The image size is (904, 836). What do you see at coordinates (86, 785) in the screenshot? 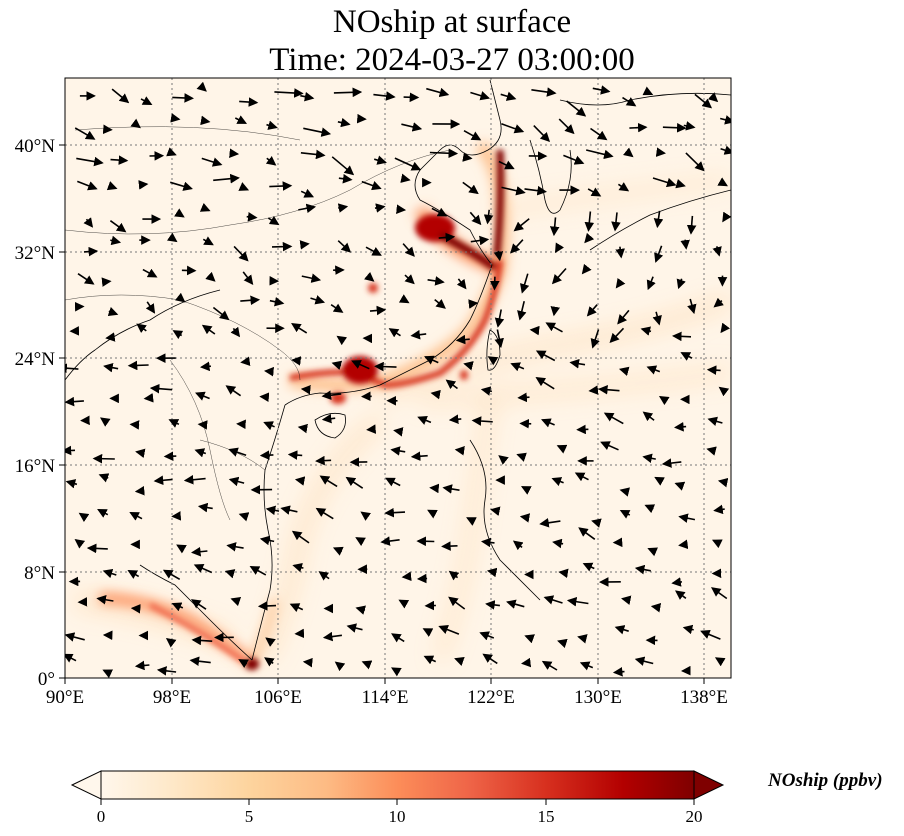
I see `colorbar-min-extend` at bounding box center [86, 785].